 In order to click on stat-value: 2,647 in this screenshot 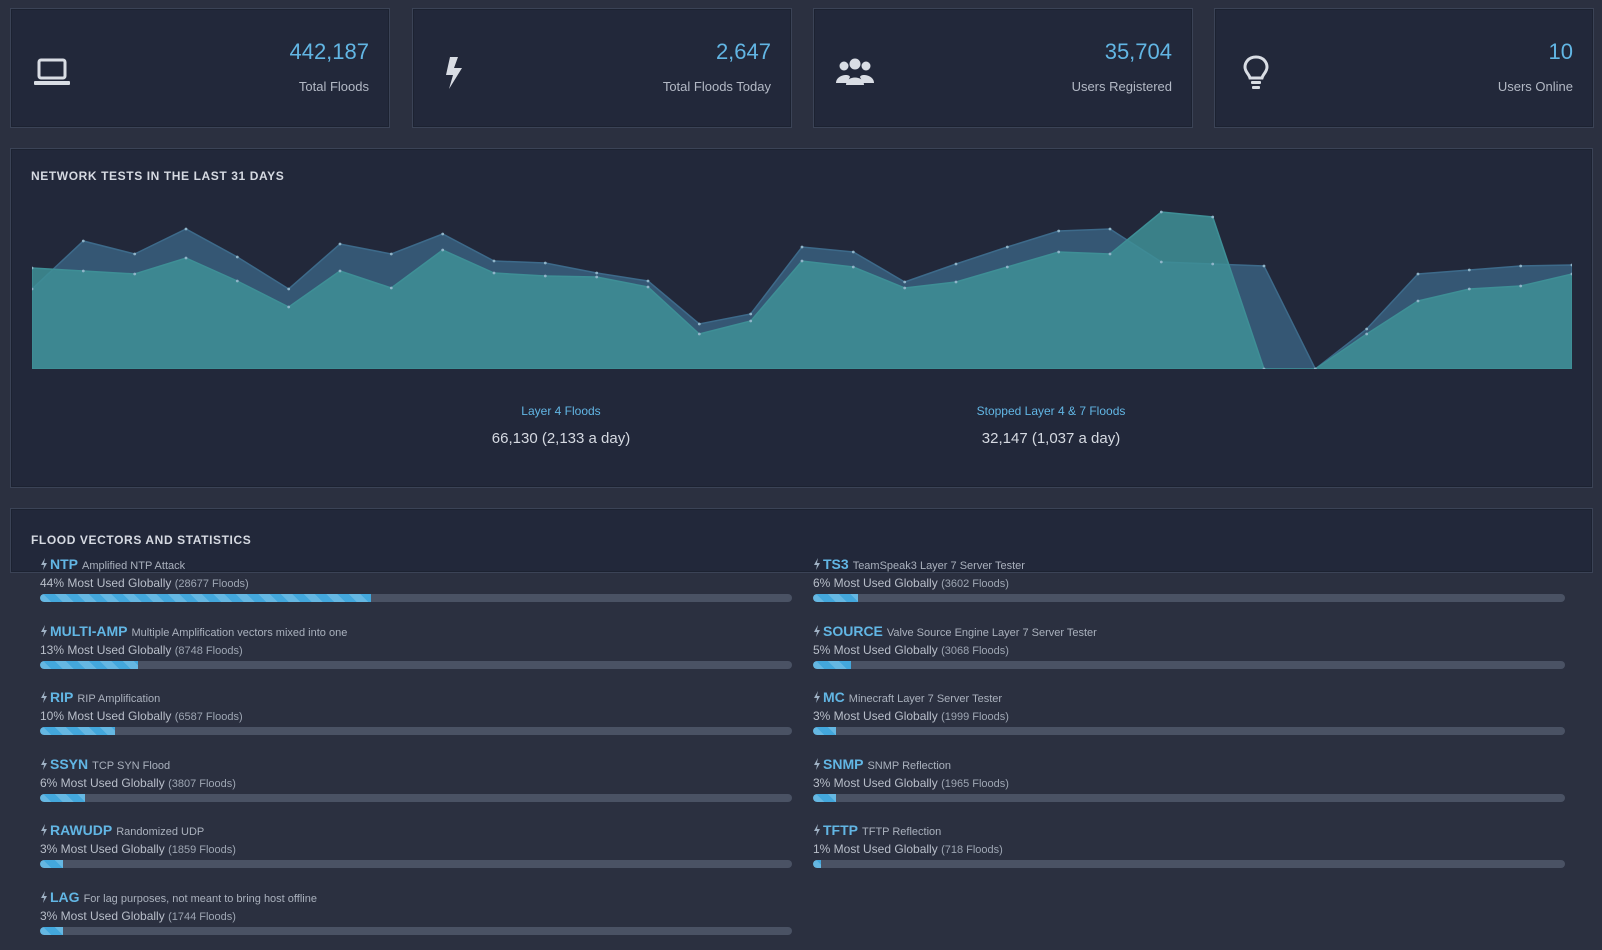, I will do `click(743, 51)`.